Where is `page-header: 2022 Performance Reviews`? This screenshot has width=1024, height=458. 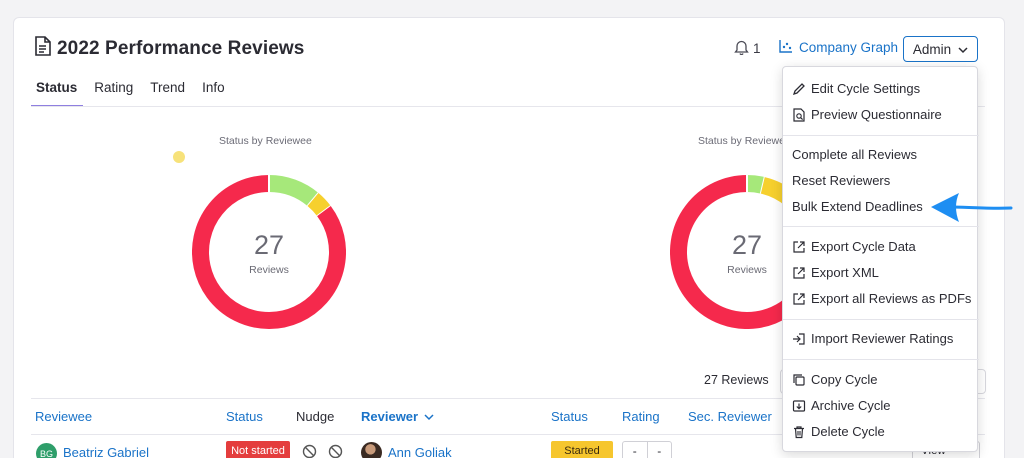 page-header: 2022 Performance Reviews is located at coordinates (169, 48).